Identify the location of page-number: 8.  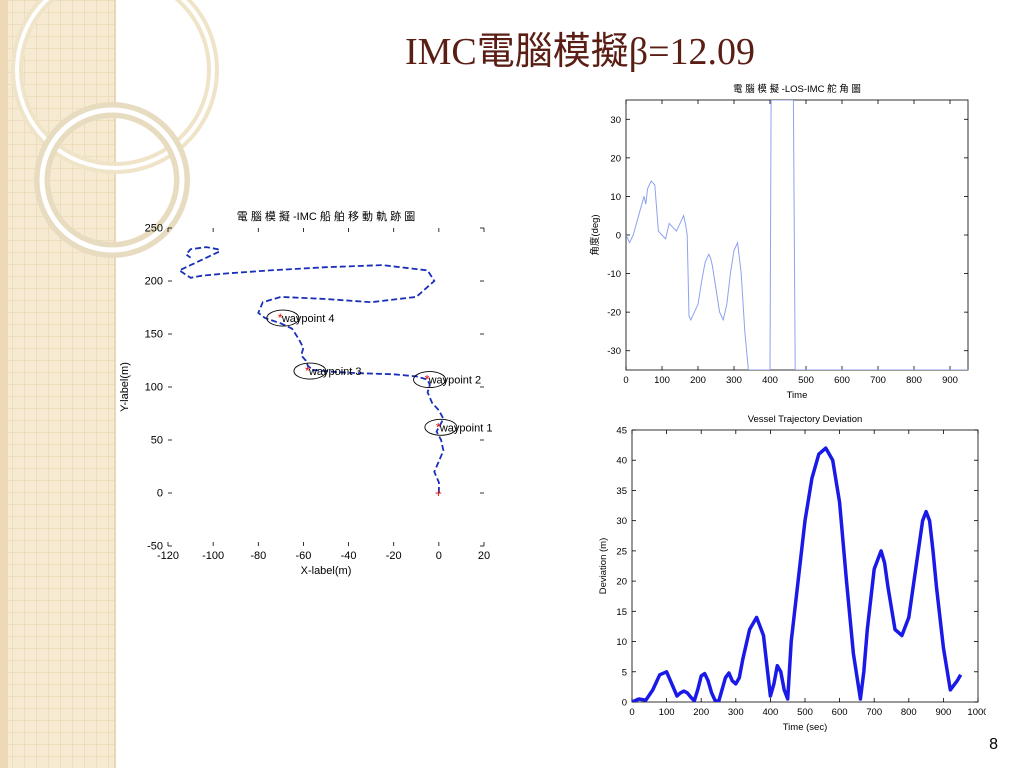
(993, 744).